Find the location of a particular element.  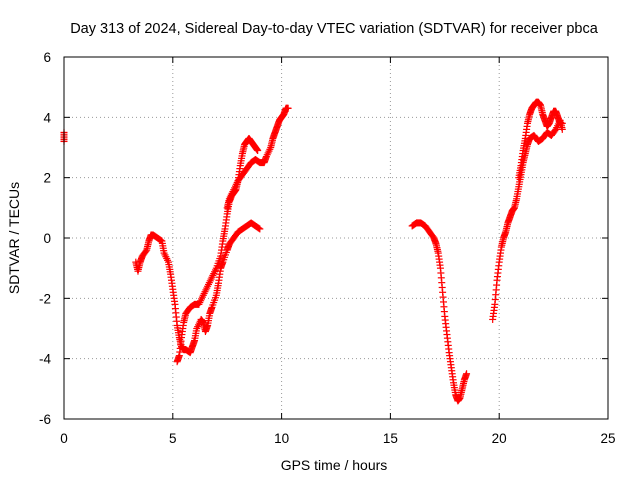

x-tick-label: 25 is located at coordinates (607, 438).